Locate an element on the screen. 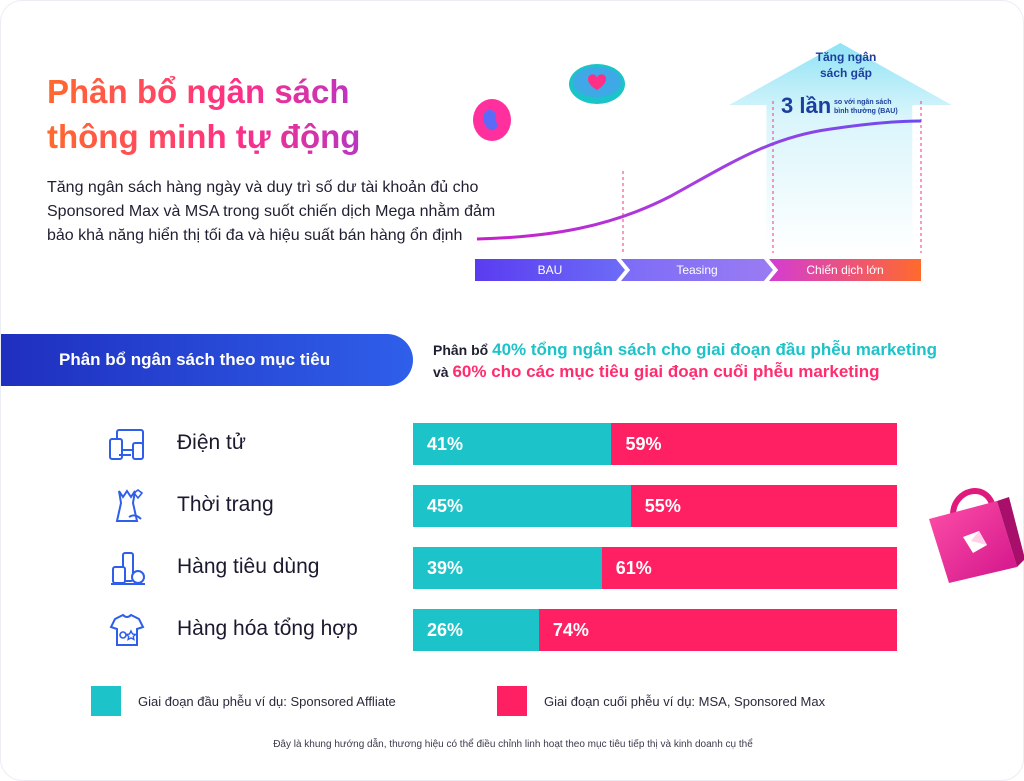 This screenshot has height=781, width=1024. growth-arrow-icon is located at coordinates (840, 148).